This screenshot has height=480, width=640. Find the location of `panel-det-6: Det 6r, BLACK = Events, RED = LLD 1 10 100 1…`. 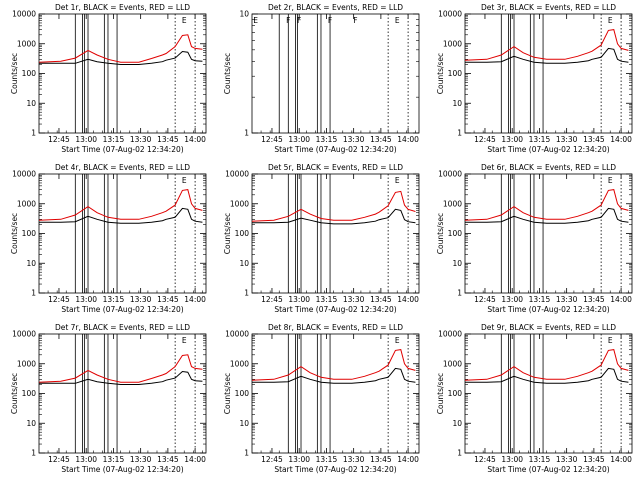

panel-det-6: Det 6r, BLACK = Events, RED = LLD 1 10 100 1… is located at coordinates (534, 238).